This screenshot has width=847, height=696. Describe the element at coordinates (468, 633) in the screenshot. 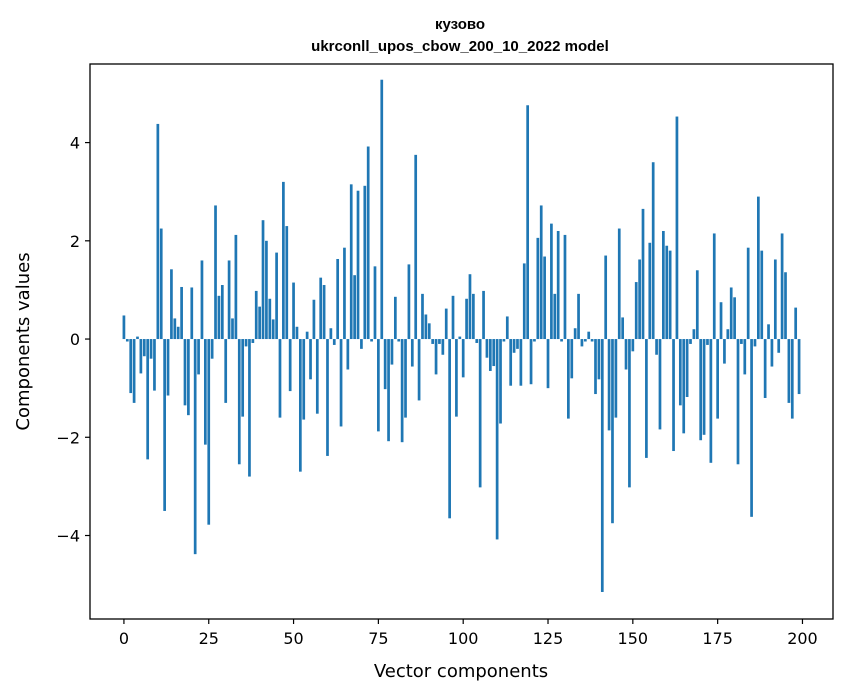

I see `x-axis-ticks: 0 25 50 75 100 125 150 175 200` at that location.